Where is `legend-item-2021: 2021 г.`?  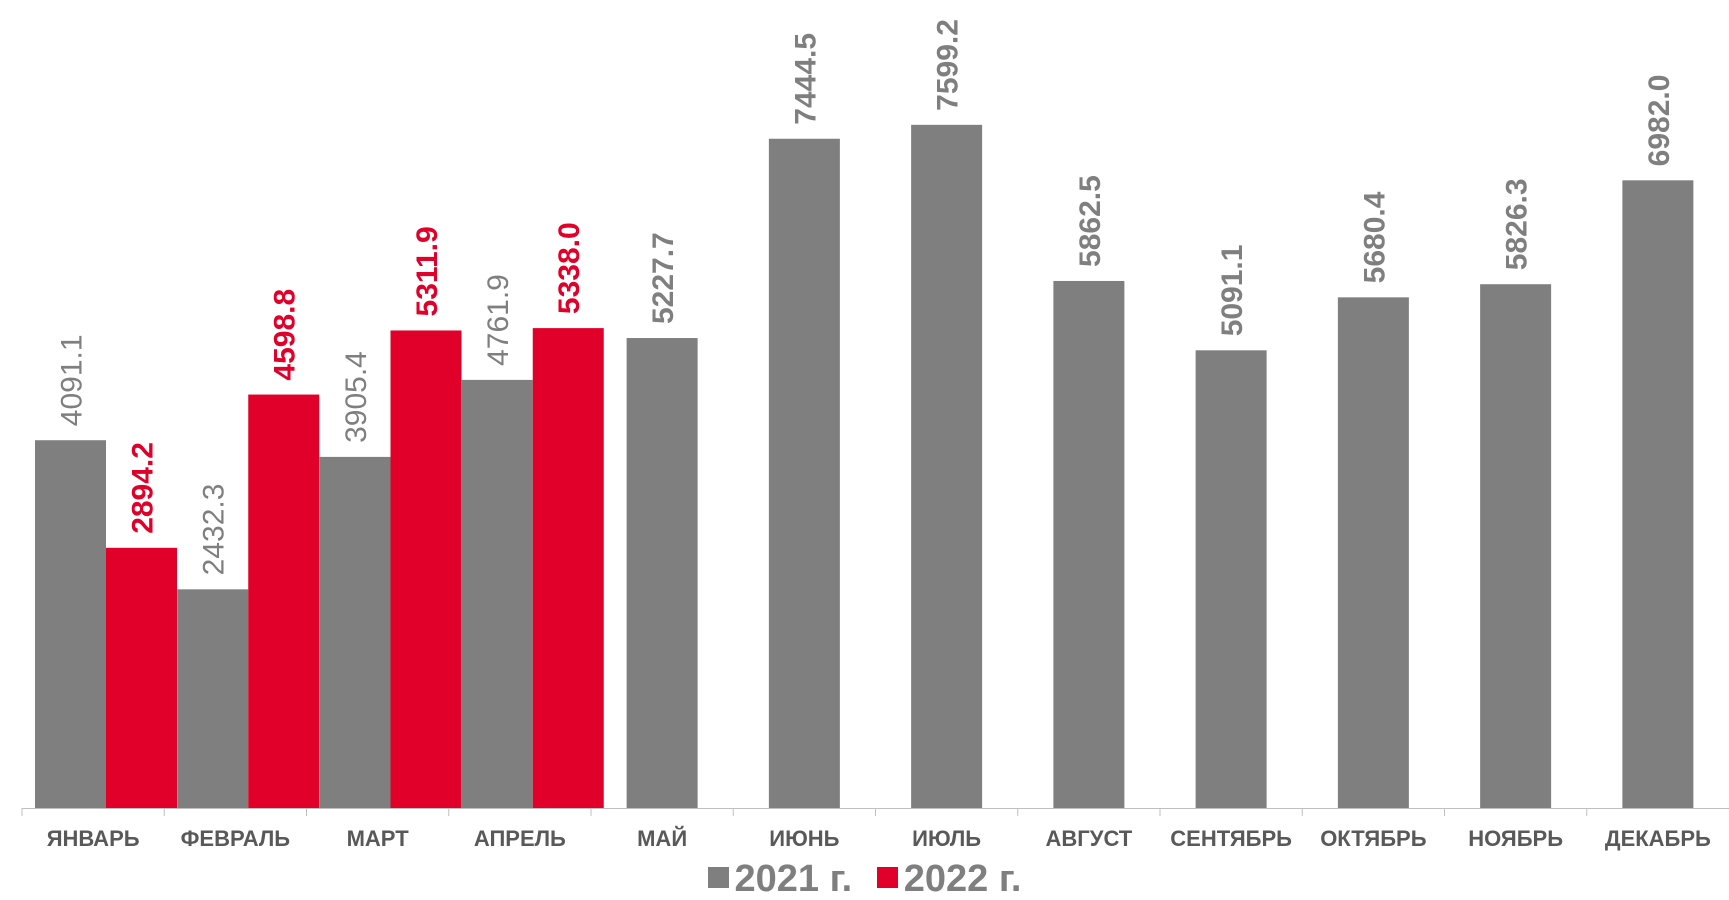
legend-item-2021: 2021 г. is located at coordinates (780, 878).